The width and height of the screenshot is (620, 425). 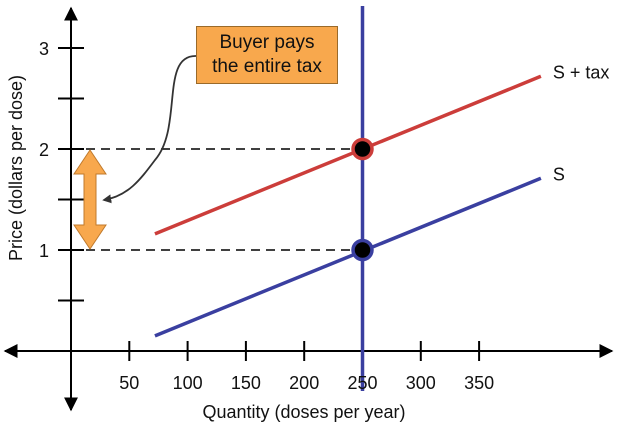 What do you see at coordinates (129, 383) in the screenshot?
I see `x-tick-label: 50` at bounding box center [129, 383].